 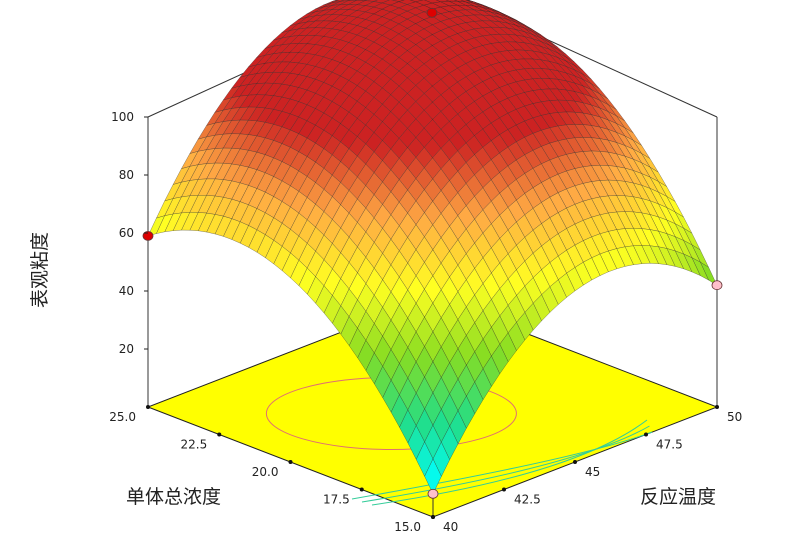 What do you see at coordinates (122, 417) in the screenshot?
I see `y-tick-label: 25.0` at bounding box center [122, 417].